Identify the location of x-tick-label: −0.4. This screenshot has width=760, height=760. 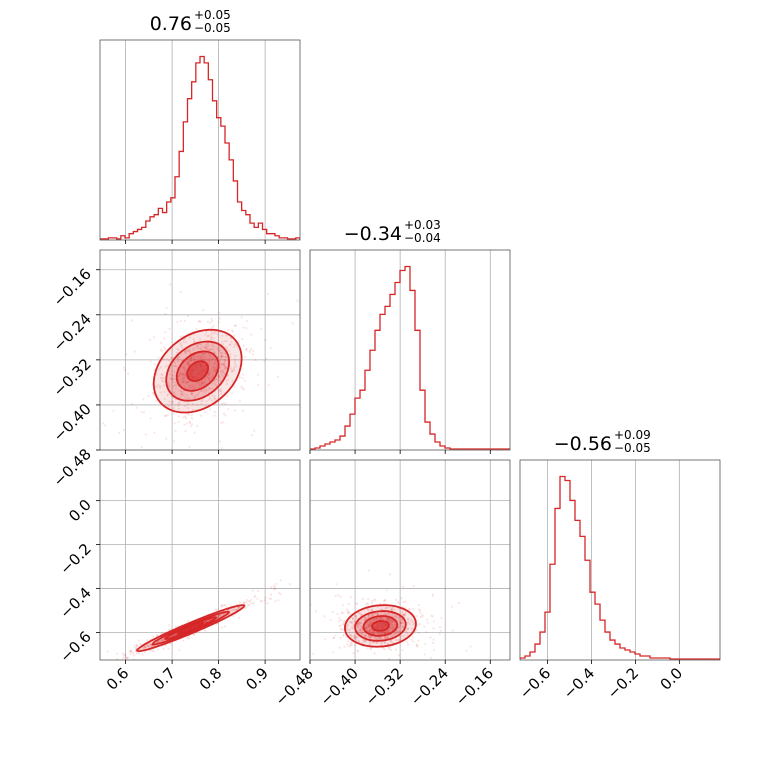
(579, 683).